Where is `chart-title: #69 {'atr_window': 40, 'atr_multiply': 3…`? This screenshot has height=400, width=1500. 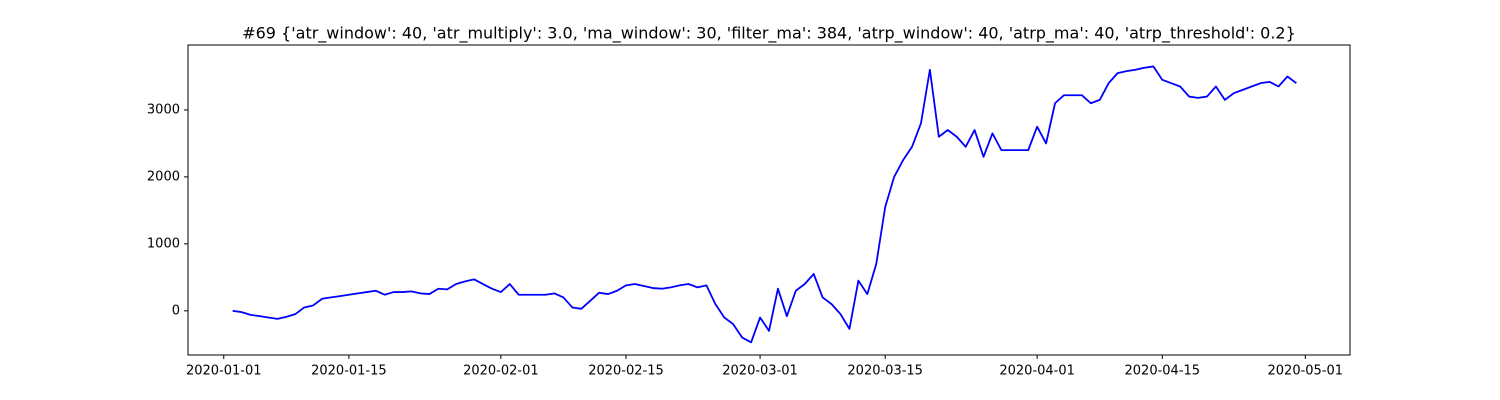
chart-title: #69 {'atr_window': 40, 'atr_multiply': 3… is located at coordinates (769, 34).